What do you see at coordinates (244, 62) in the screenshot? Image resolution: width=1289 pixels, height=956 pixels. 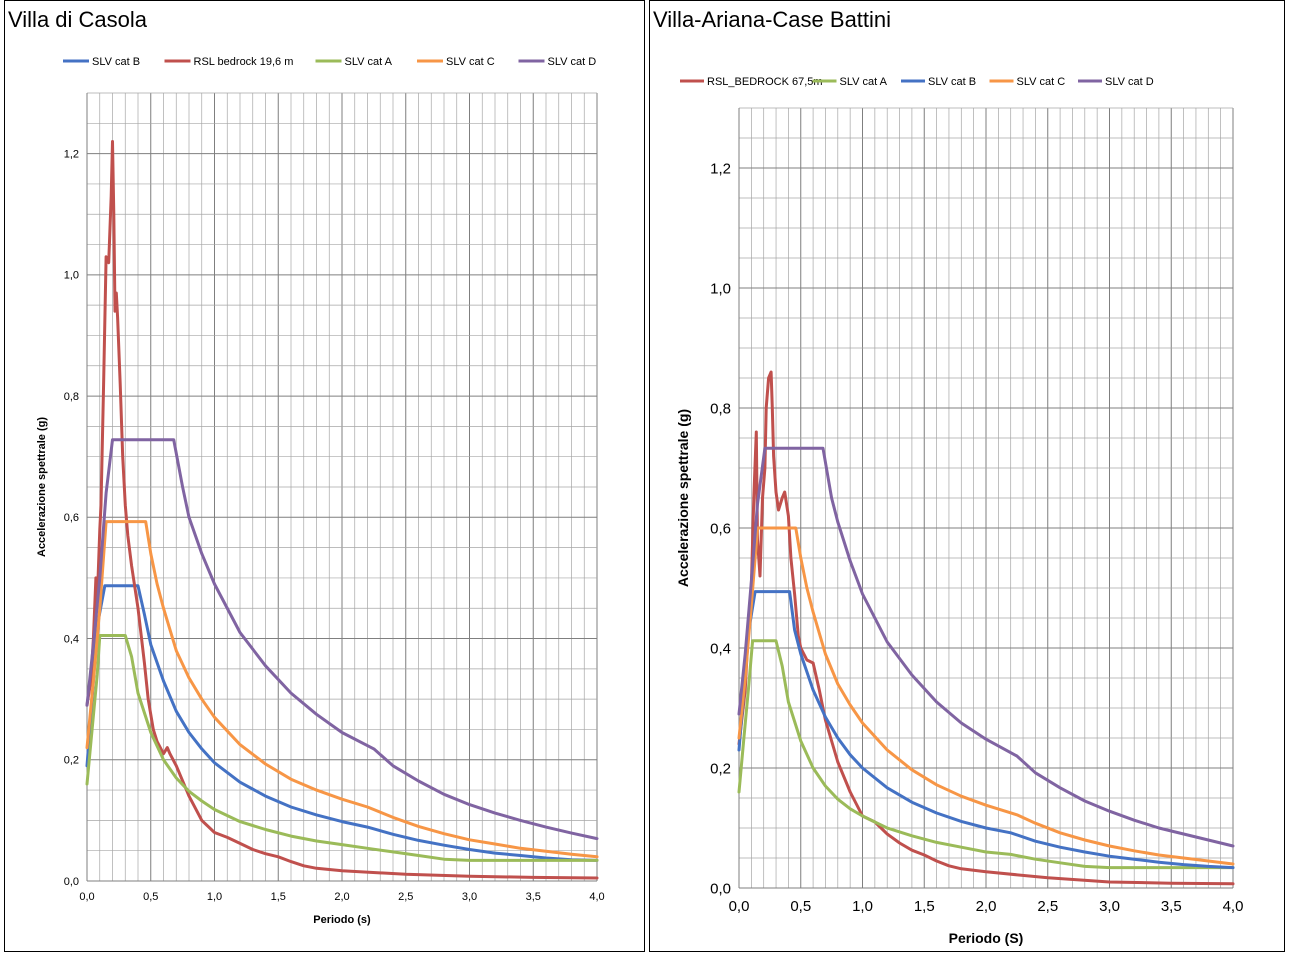 I see `legend-label: RSL bedrock 19,6 m` at bounding box center [244, 62].